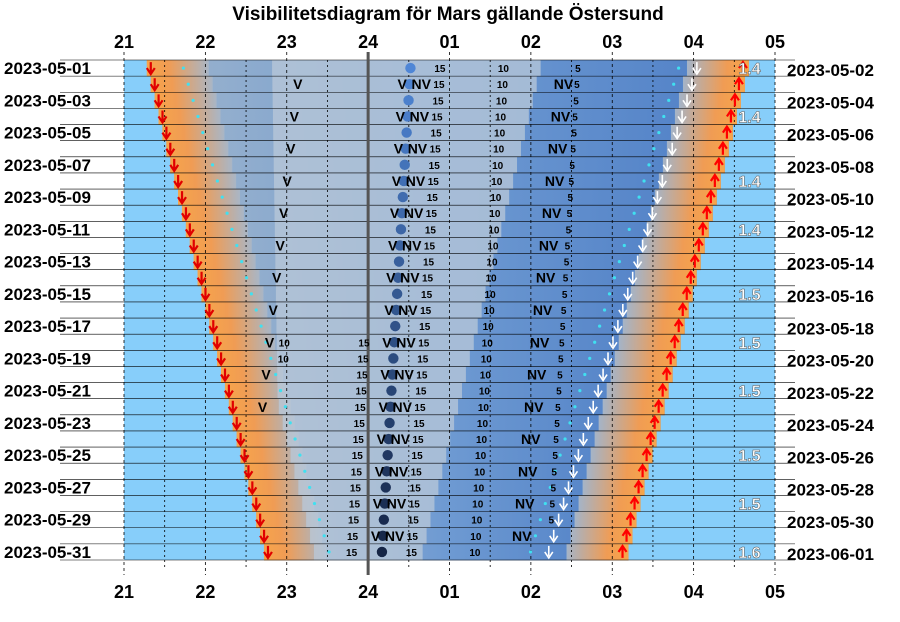 Image resolution: width=900 pixels, height=622 pixels. Describe the element at coordinates (47, 229) in the screenshot. I see `left-date-label: 2023-05-11` at that location.